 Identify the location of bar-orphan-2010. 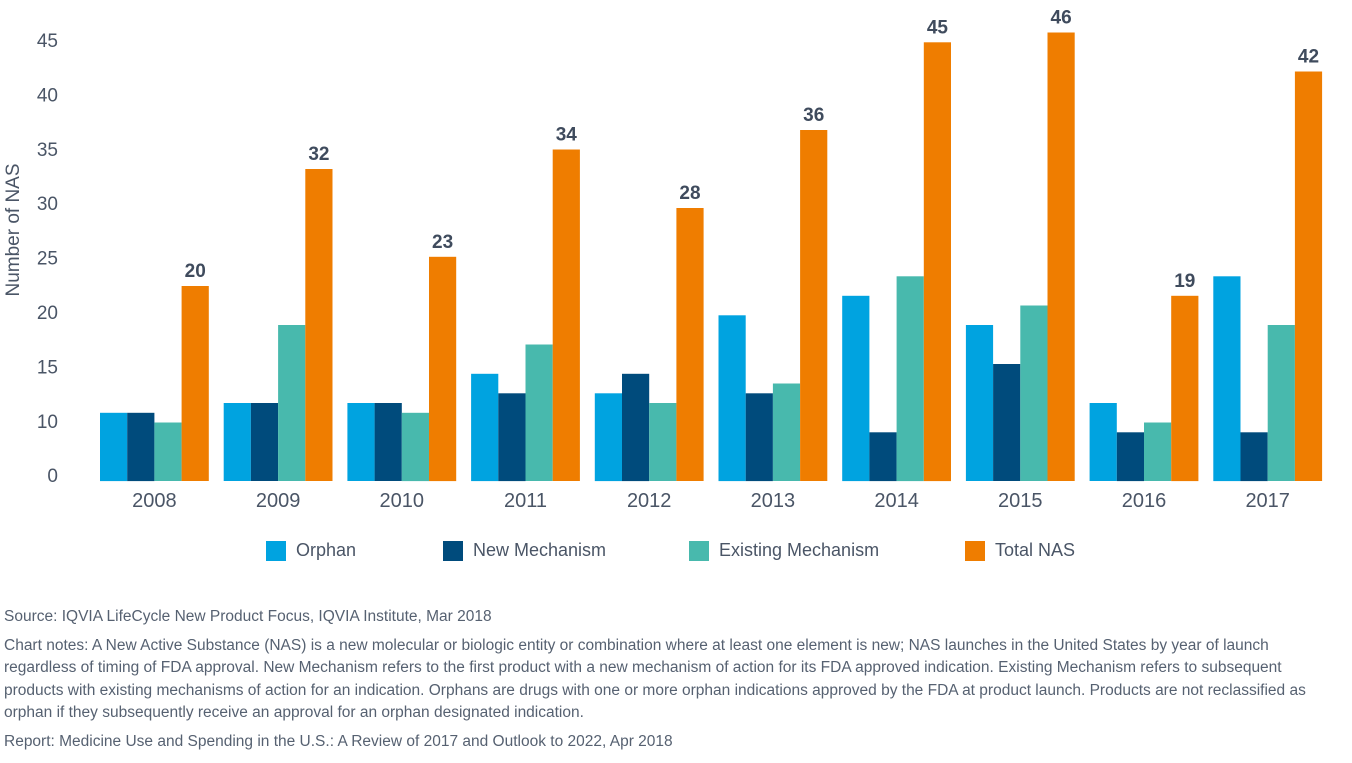
(361, 442).